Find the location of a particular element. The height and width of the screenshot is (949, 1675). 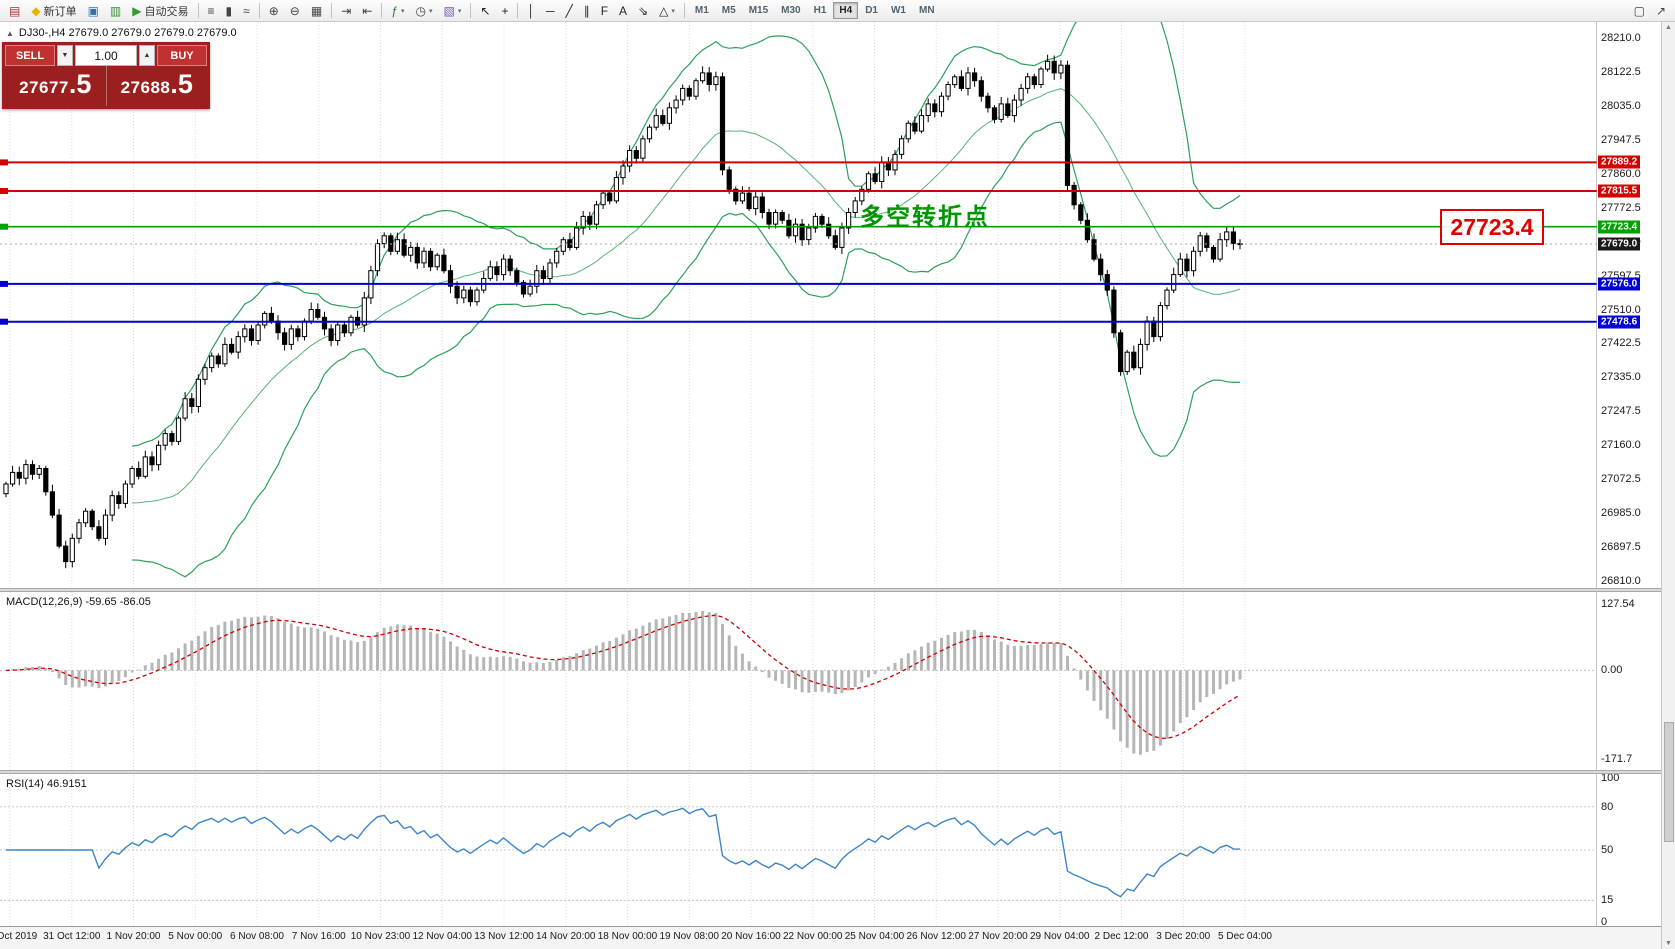

price-tick-label: 27160.0 is located at coordinates (1621, 445).